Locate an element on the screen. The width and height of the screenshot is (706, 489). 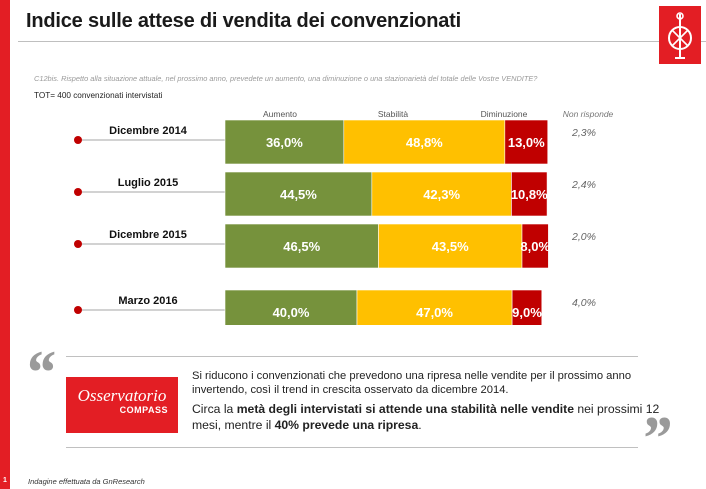
data-label-non-risponde: 2,3% is located at coordinates (583, 133).